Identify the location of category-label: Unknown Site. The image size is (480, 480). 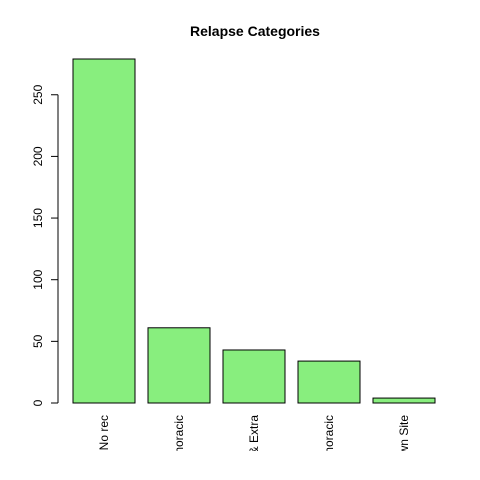
(404, 447).